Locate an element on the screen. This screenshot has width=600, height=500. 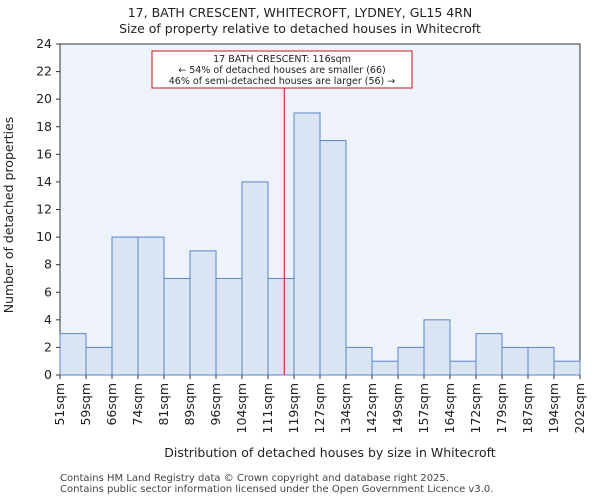
y-tick-label: 14 is located at coordinates (44, 181).